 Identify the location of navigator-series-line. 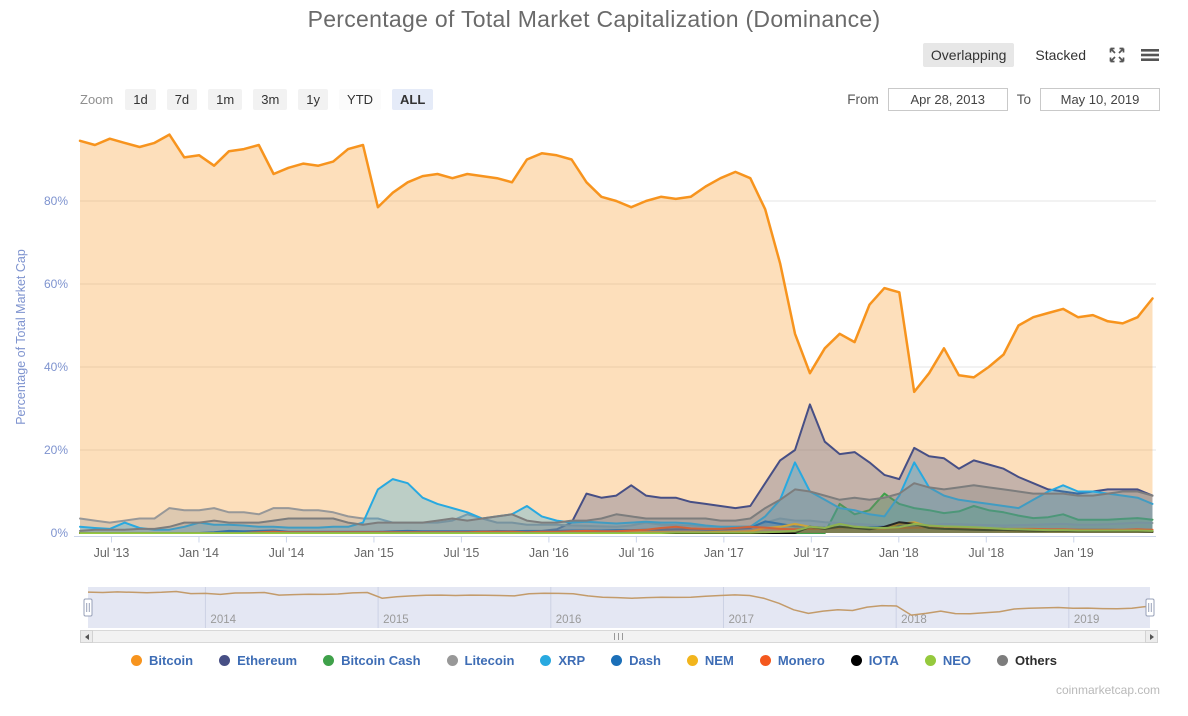
(617, 603).